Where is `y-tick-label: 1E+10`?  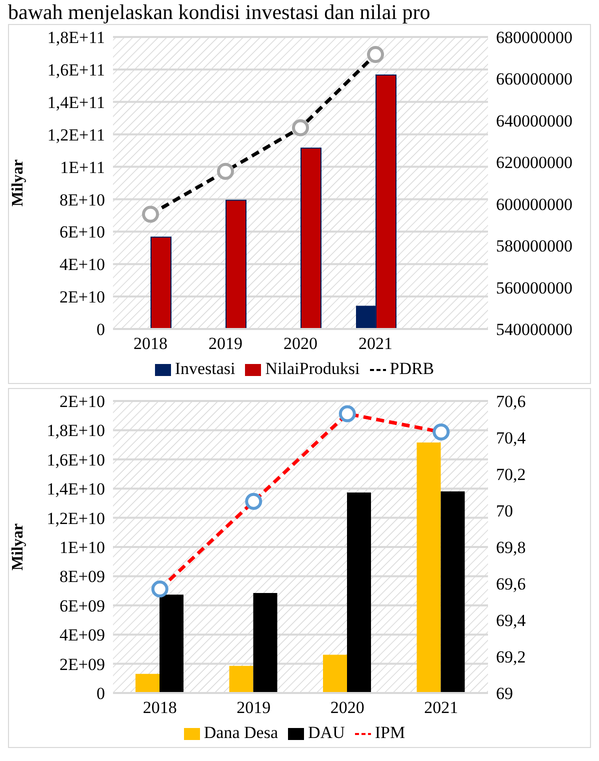
y-tick-label: 1E+10 is located at coordinates (82, 548).